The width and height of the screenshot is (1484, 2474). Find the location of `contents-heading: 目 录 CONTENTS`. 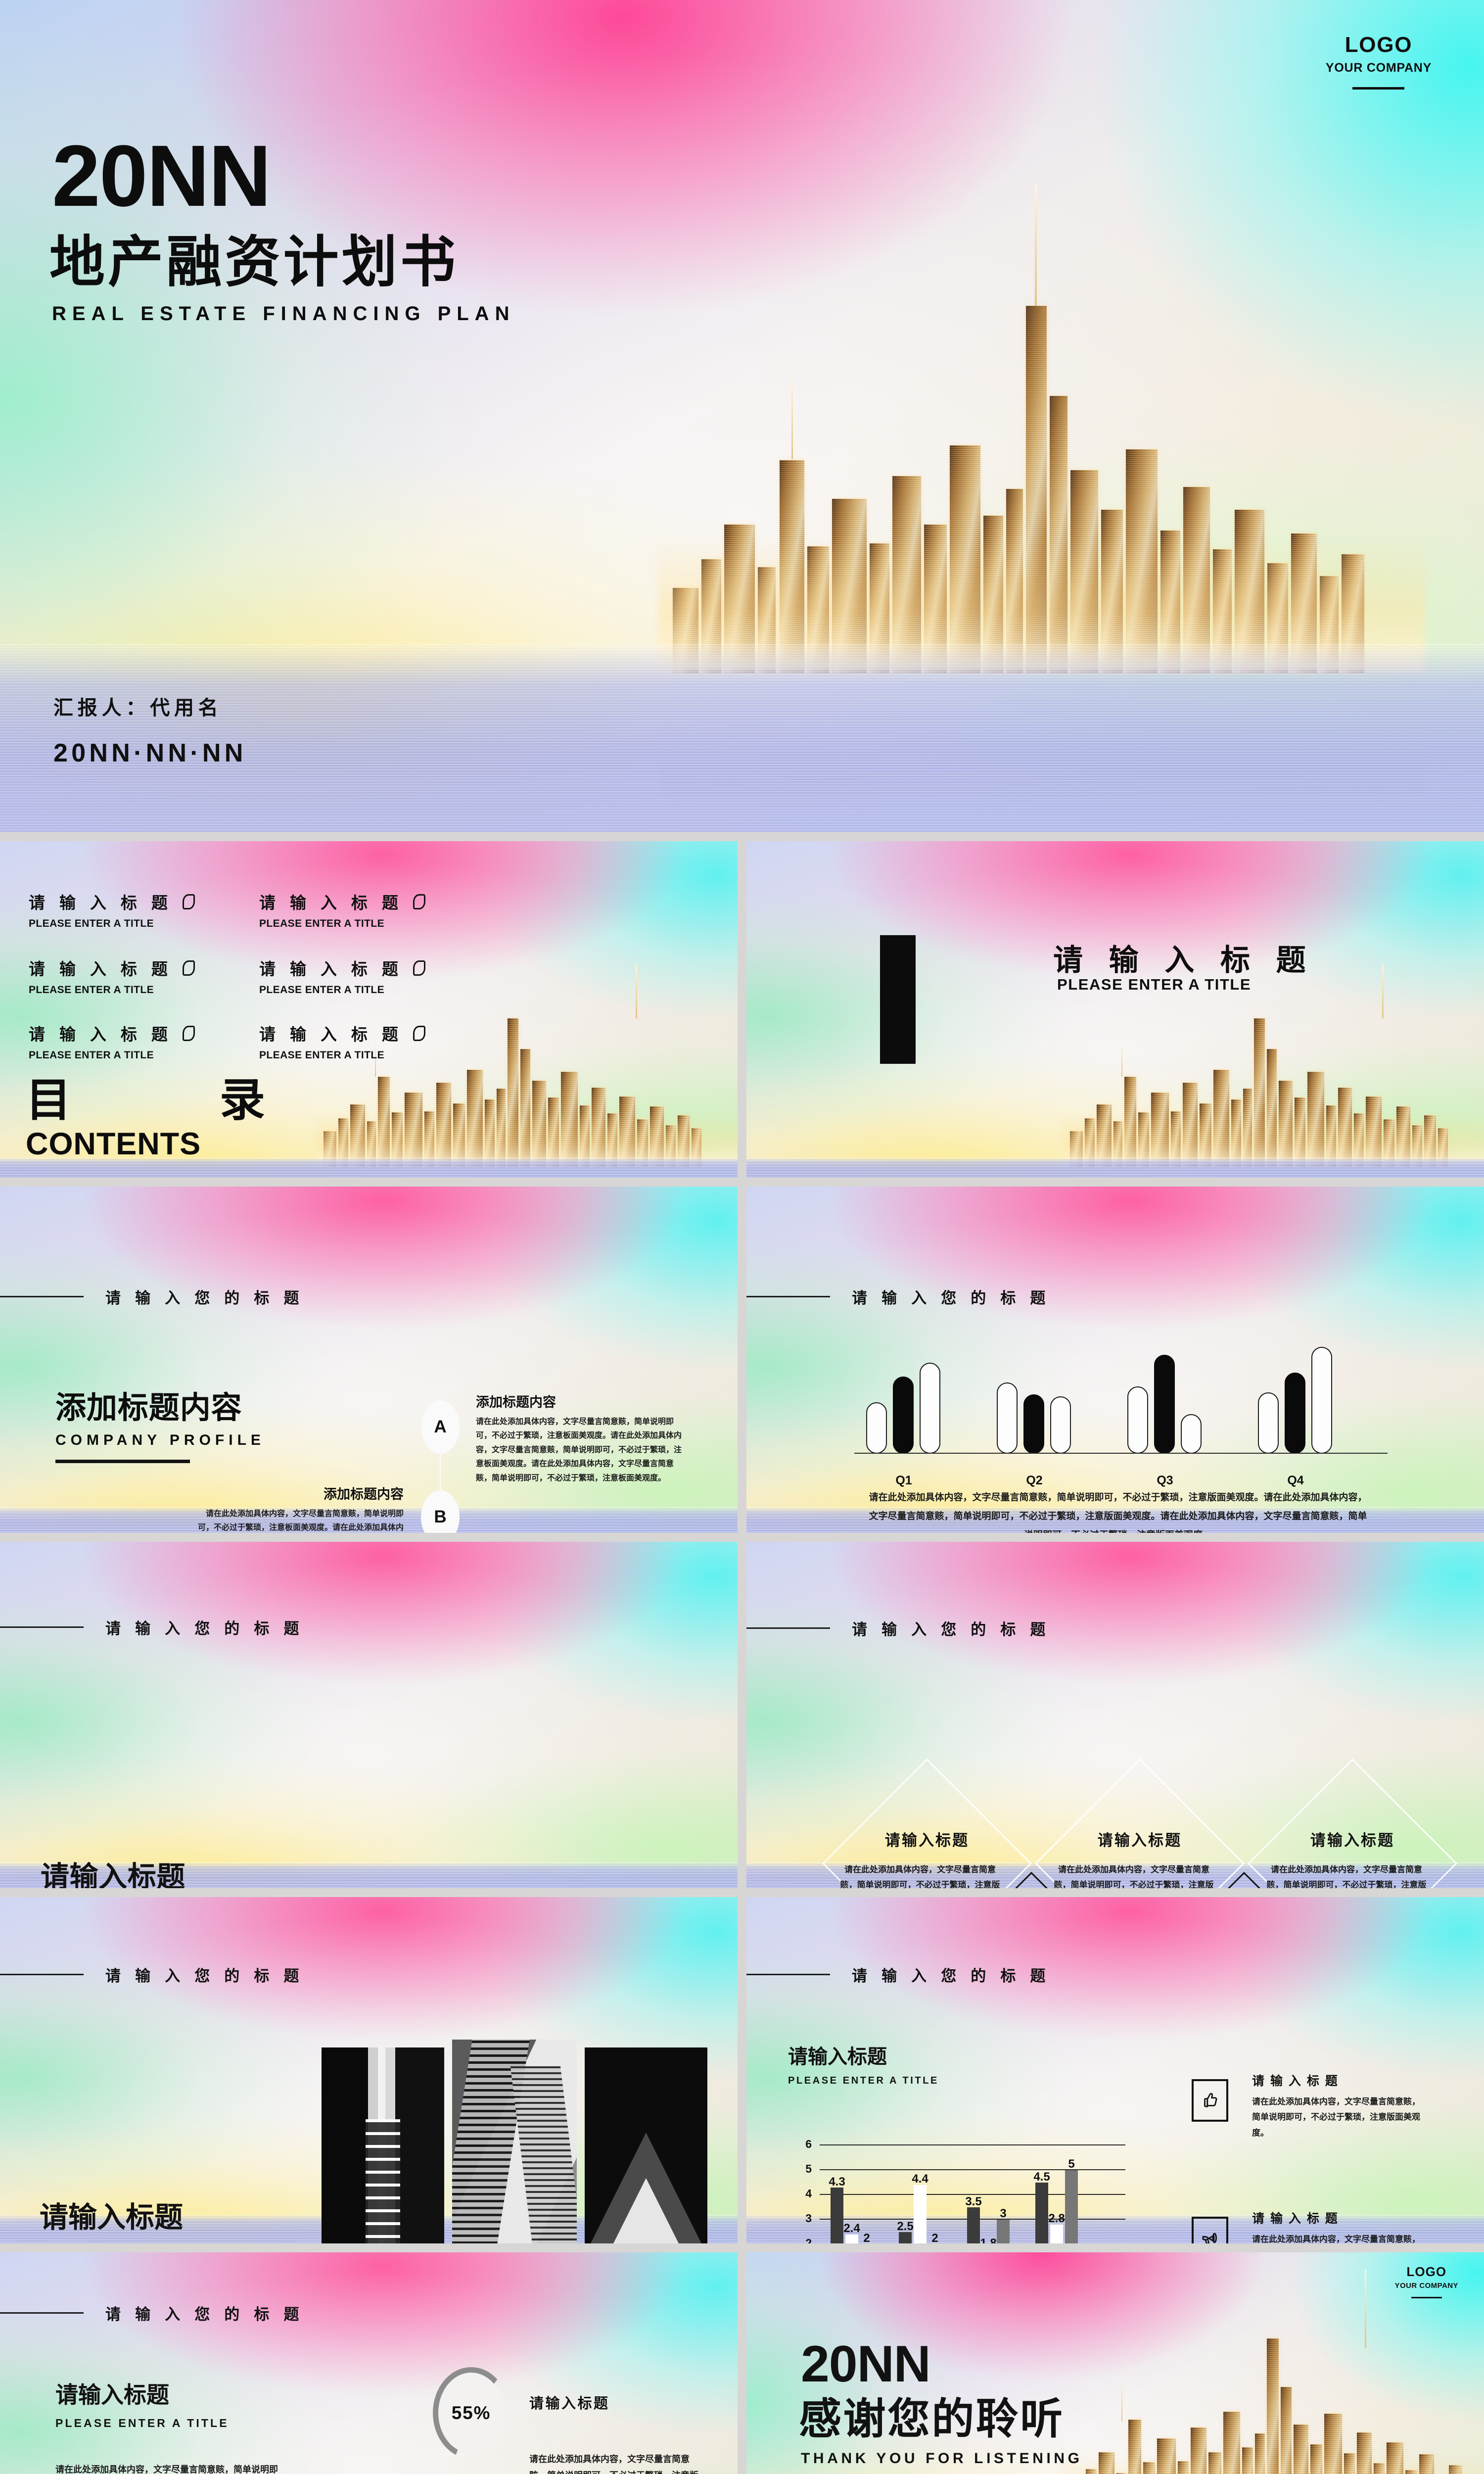

contents-heading: 目 录 CONTENTS is located at coordinates (155, 1120).